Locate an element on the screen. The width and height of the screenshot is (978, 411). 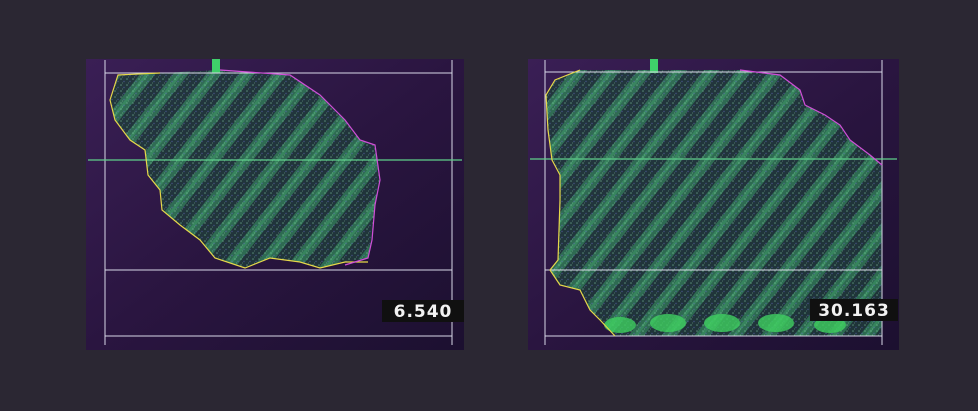
speckle is located at coordinates (245, 169).